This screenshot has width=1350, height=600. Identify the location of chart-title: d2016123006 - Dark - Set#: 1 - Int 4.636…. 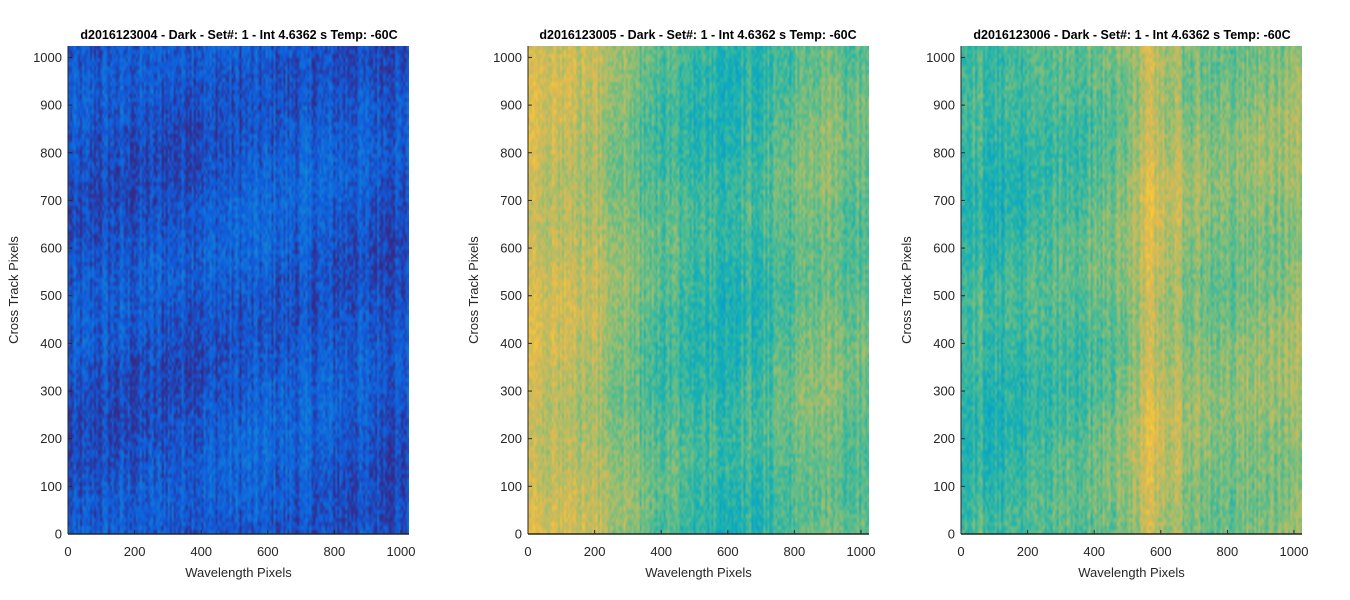
(1131, 35).